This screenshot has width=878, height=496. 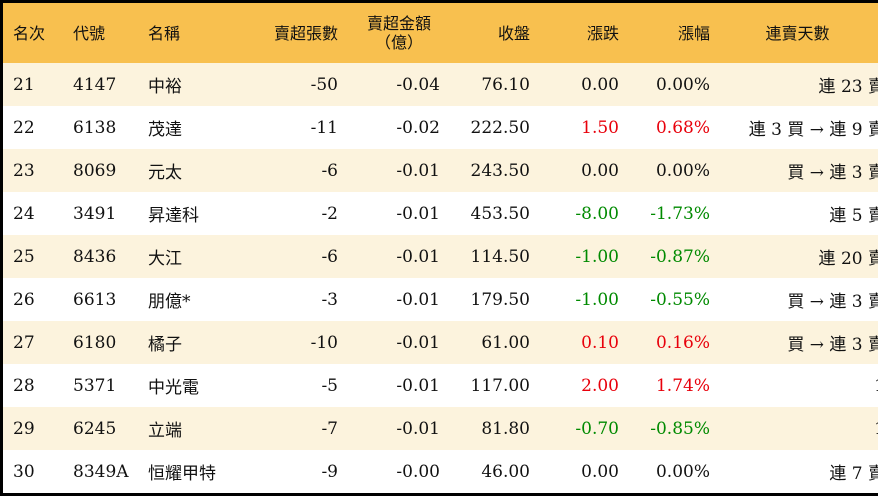 I want to click on cell-pct: 0.68%, so click(x=682, y=127).